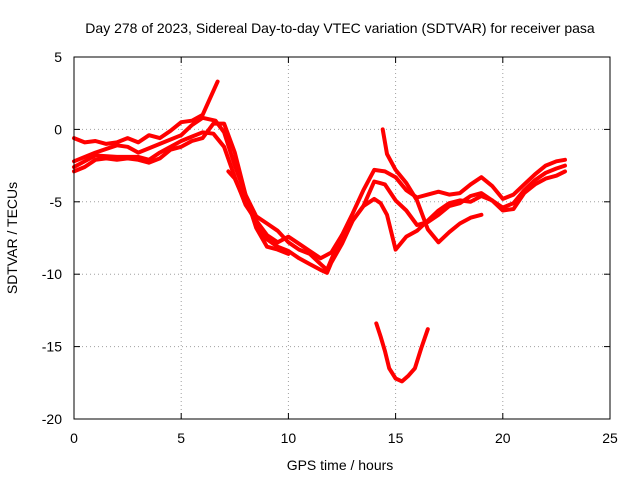  I want to click on x-tick-label: 5, so click(181, 438).